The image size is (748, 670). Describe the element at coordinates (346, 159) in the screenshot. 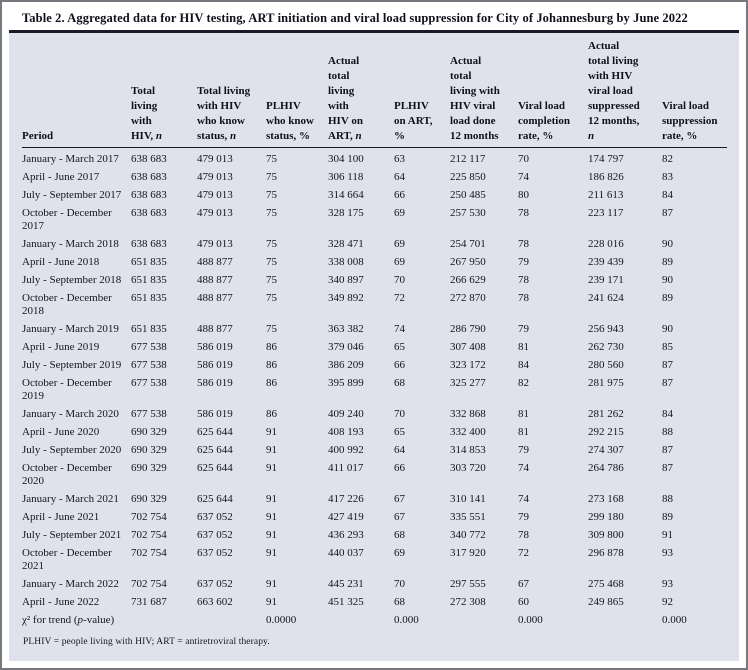

I see `value-cell: 304 100` at that location.